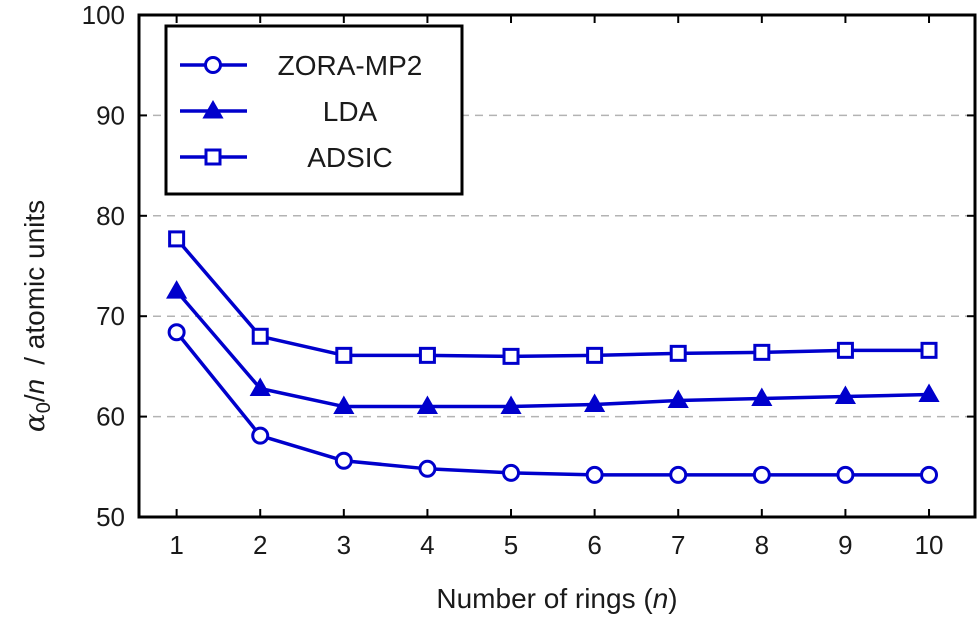 This screenshot has width=980, height=619. Describe the element at coordinates (110, 216) in the screenshot. I see `y-tick-label-80: 80` at that location.